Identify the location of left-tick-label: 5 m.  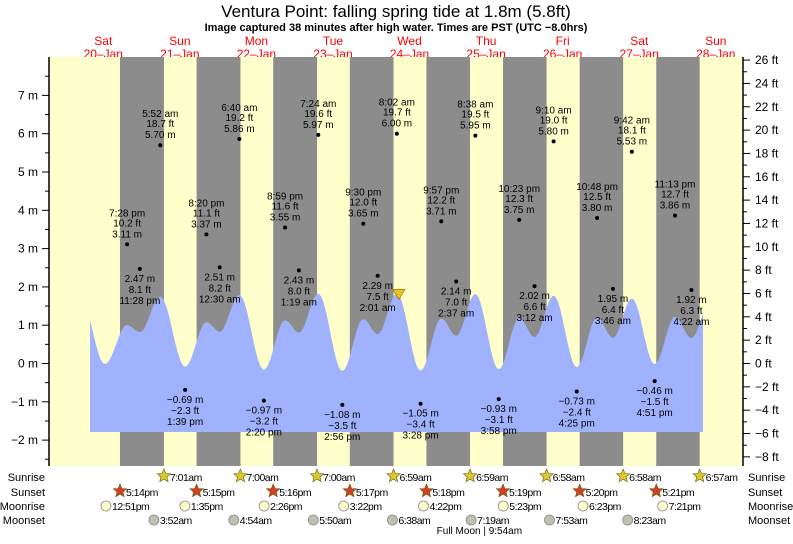
(28, 172).